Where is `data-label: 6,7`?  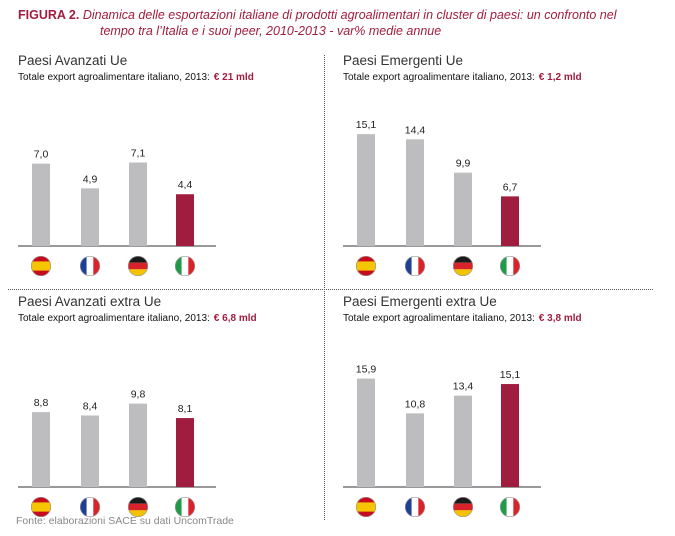
data-label: 6,7 is located at coordinates (510, 187).